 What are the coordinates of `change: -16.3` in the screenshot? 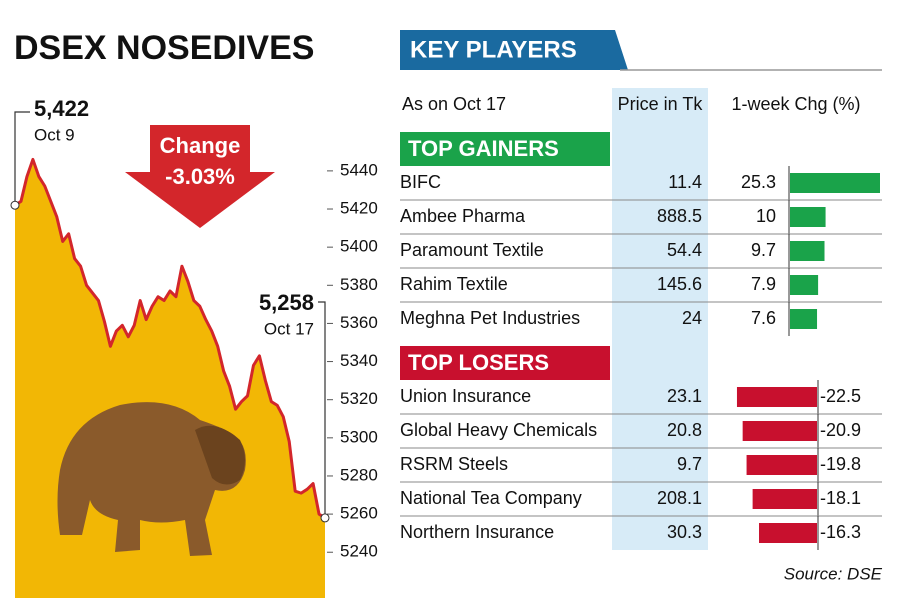 It's located at (840, 532).